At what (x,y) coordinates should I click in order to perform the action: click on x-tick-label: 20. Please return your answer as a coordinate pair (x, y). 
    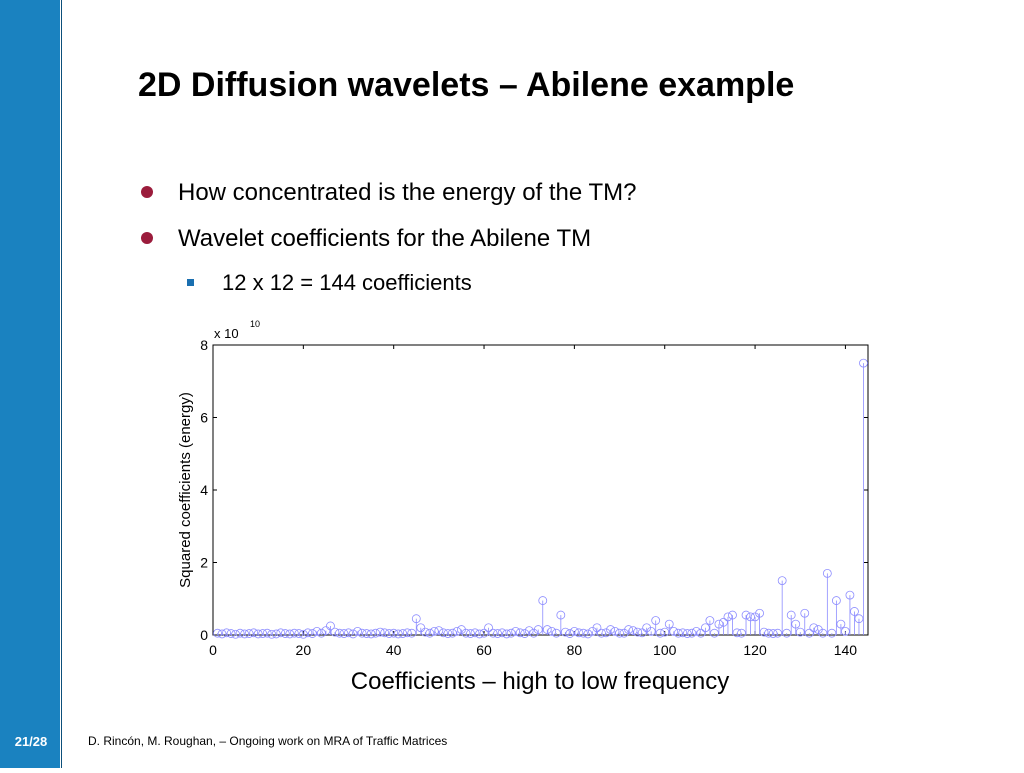
    Looking at the image, I should click on (304, 650).